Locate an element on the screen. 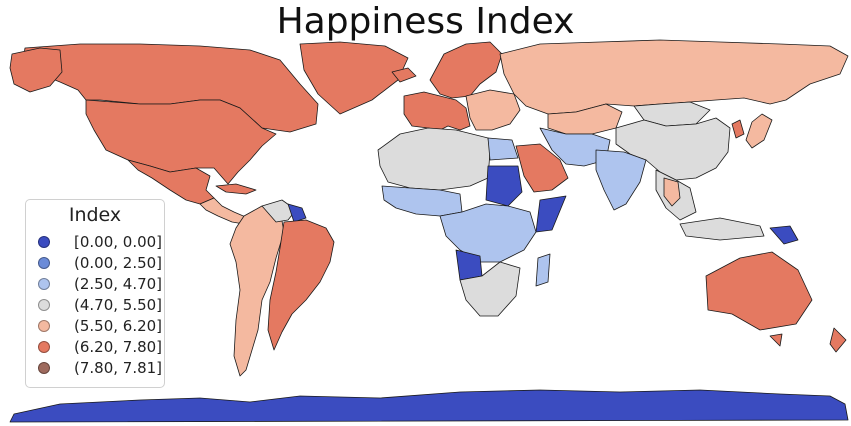 The width and height of the screenshot is (851, 426). region-russia is located at coordinates (674, 77).